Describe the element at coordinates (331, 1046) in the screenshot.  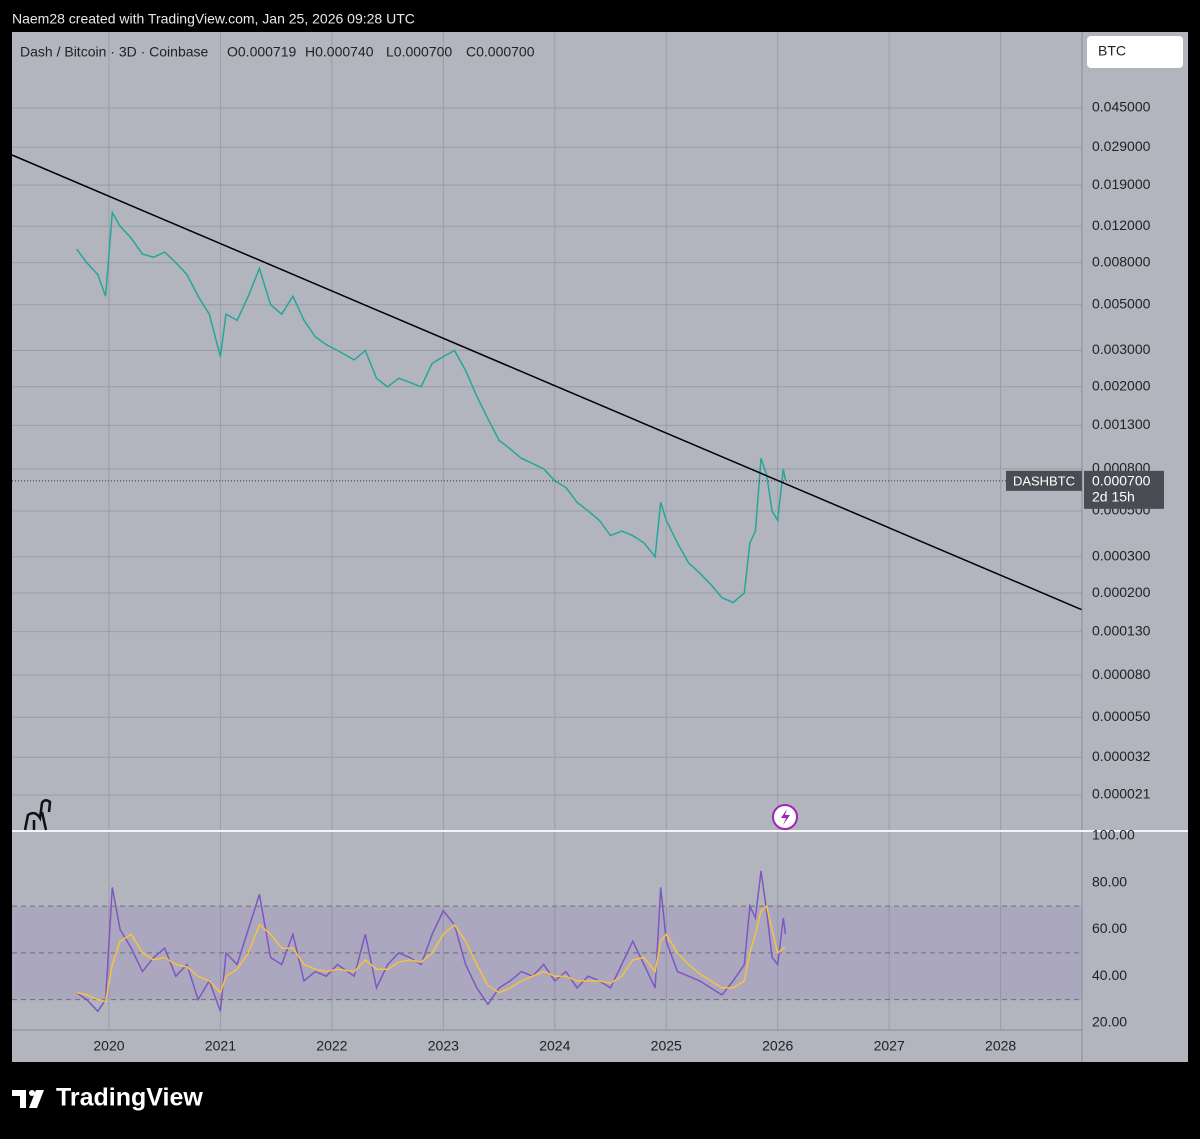
I see `x-tick-label: 2022` at that location.